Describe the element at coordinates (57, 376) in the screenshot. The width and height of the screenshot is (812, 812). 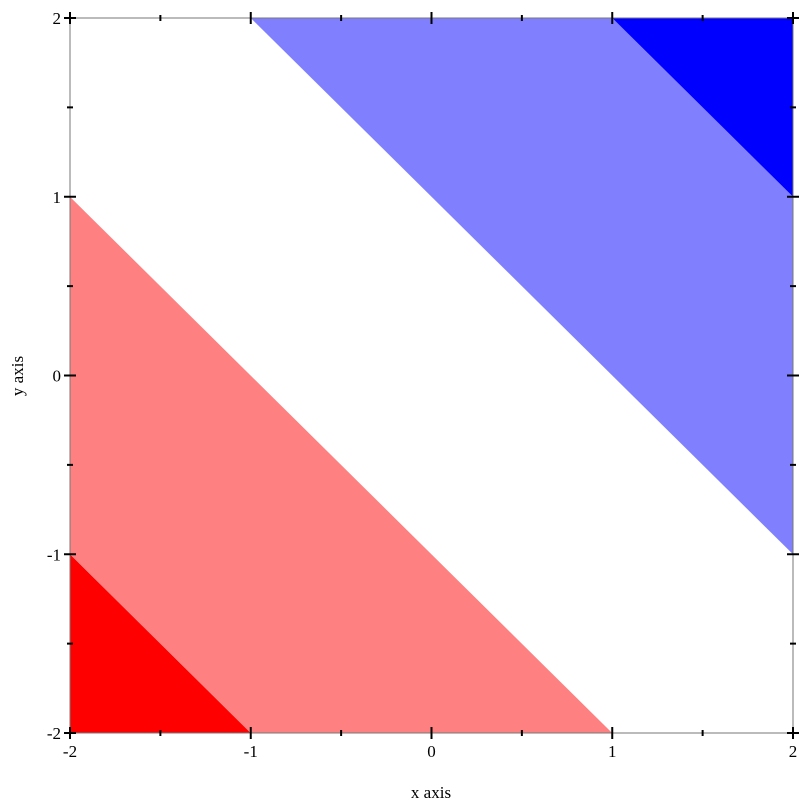
I see `y-tick-label: 0` at that location.